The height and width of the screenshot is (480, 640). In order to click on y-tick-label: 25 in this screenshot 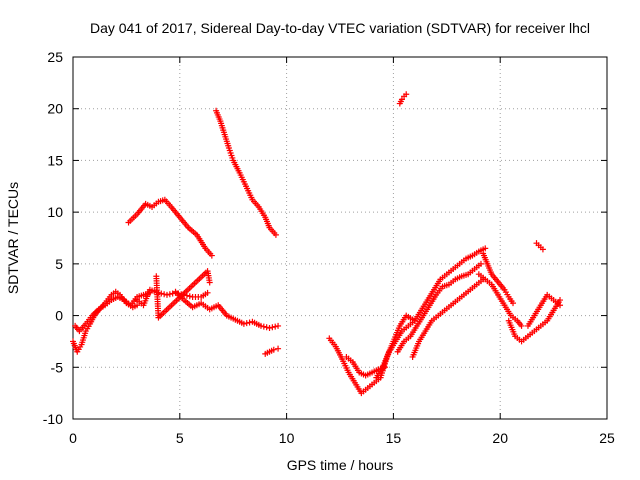, I will do `click(55, 57)`.